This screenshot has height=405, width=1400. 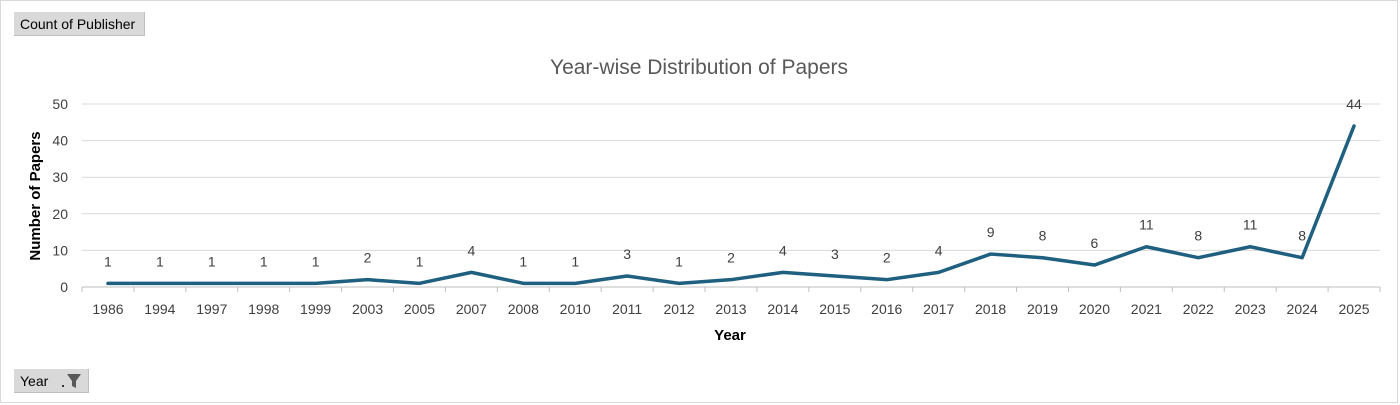 What do you see at coordinates (71, 381) in the screenshot?
I see `funnel-filter-icon` at bounding box center [71, 381].